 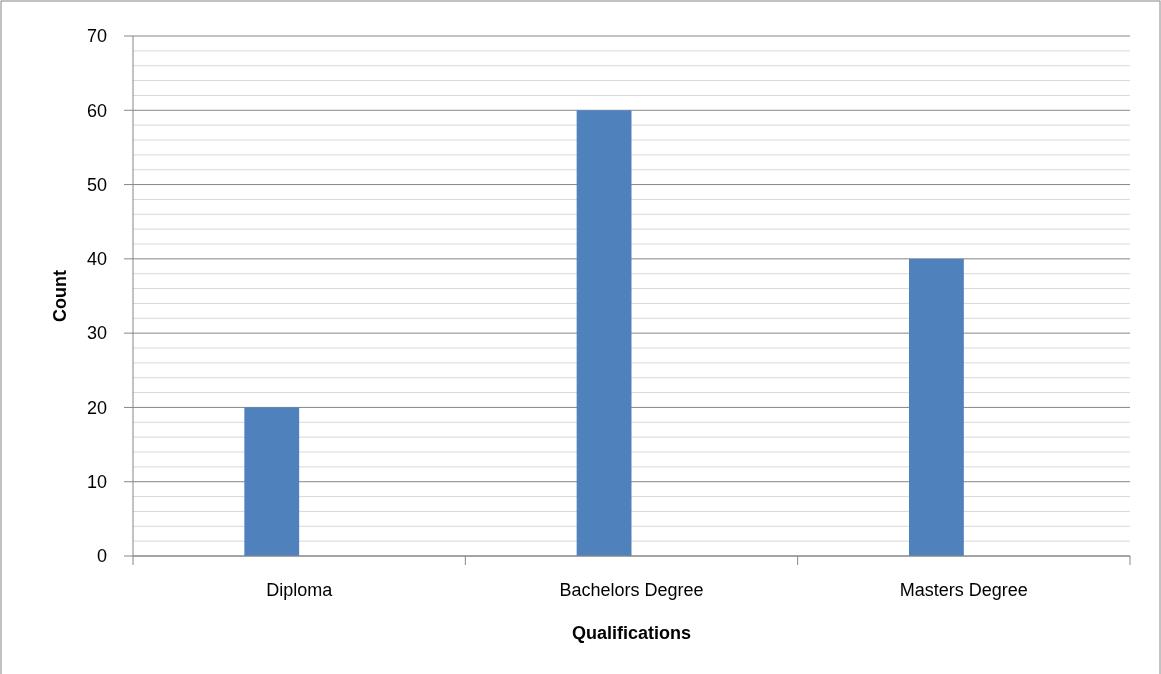 I want to click on y-tick-label: 10, so click(x=96, y=482).